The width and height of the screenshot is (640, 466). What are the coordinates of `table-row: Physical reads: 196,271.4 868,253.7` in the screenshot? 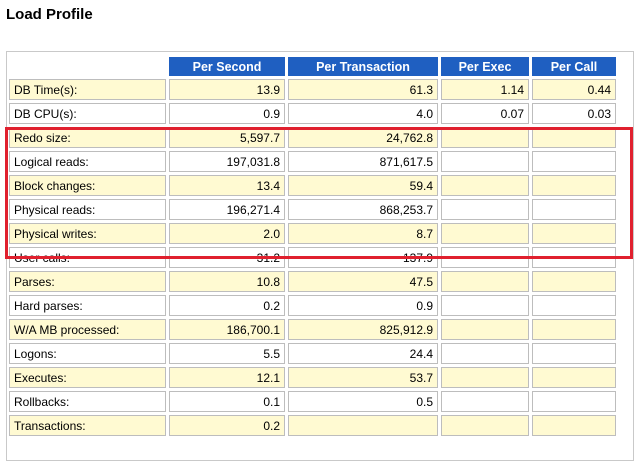 It's located at (312, 209).